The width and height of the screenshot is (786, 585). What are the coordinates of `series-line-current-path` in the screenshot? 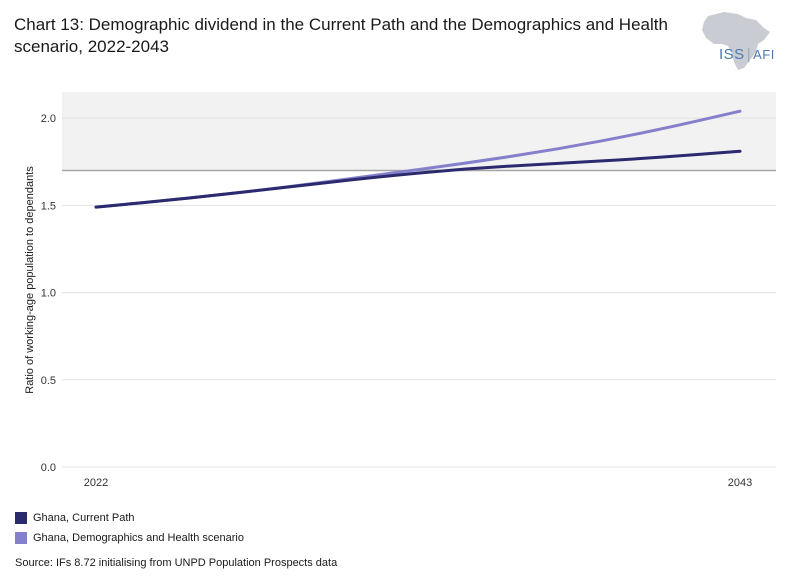 It's located at (418, 179).